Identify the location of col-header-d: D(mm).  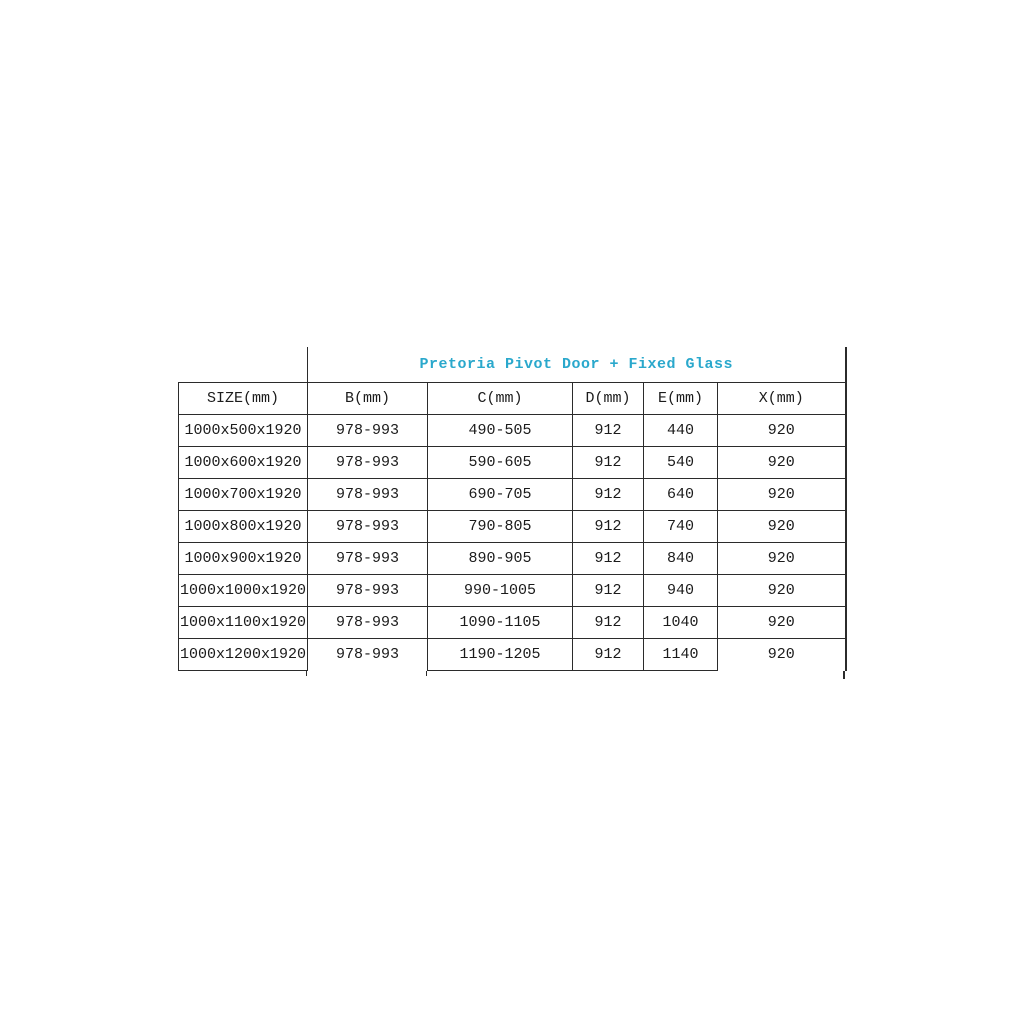
(608, 398).